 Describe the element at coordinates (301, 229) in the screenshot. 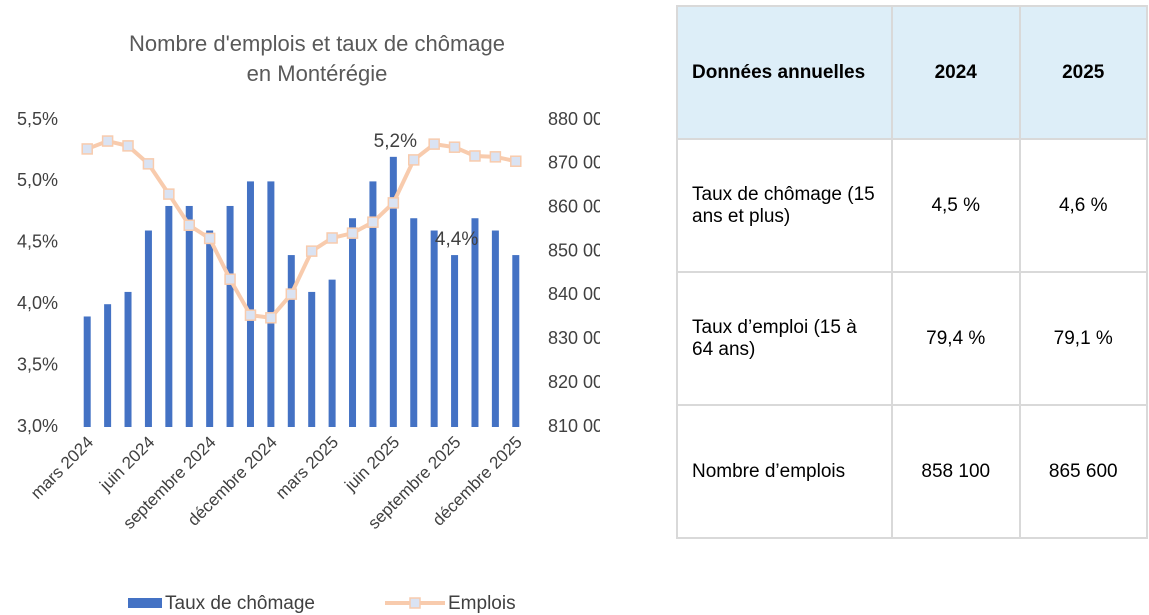

I see `line` at that location.